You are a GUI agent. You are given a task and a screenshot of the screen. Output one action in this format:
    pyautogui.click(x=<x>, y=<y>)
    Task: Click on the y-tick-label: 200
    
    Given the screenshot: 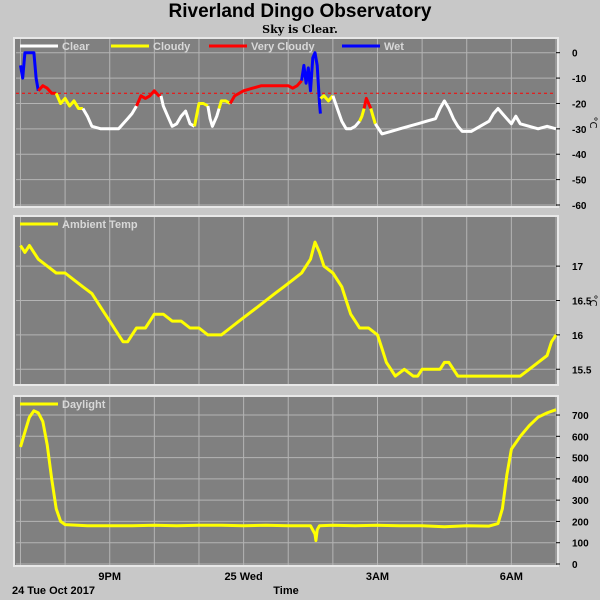 What is the action you would take?
    pyautogui.click(x=580, y=522)
    